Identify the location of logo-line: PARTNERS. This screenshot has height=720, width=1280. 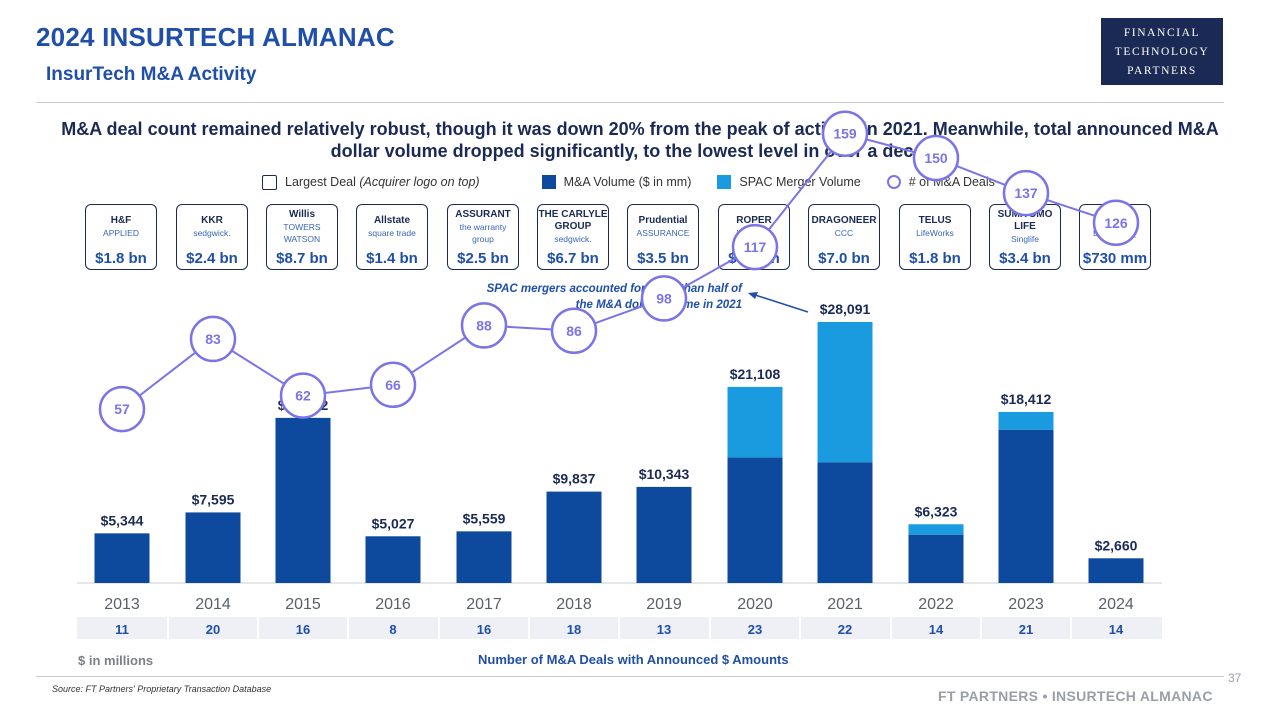
(1162, 70).